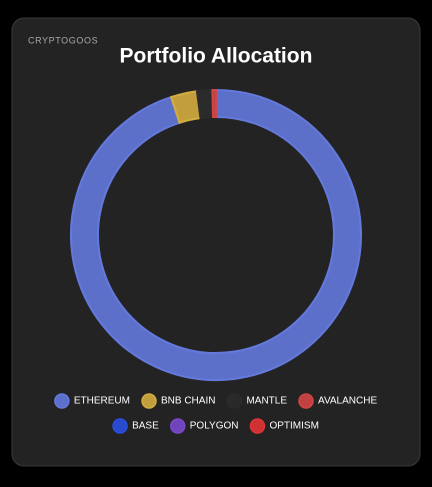 The height and width of the screenshot is (487, 432). I want to click on legend-label: BNB CHAIN, so click(188, 401).